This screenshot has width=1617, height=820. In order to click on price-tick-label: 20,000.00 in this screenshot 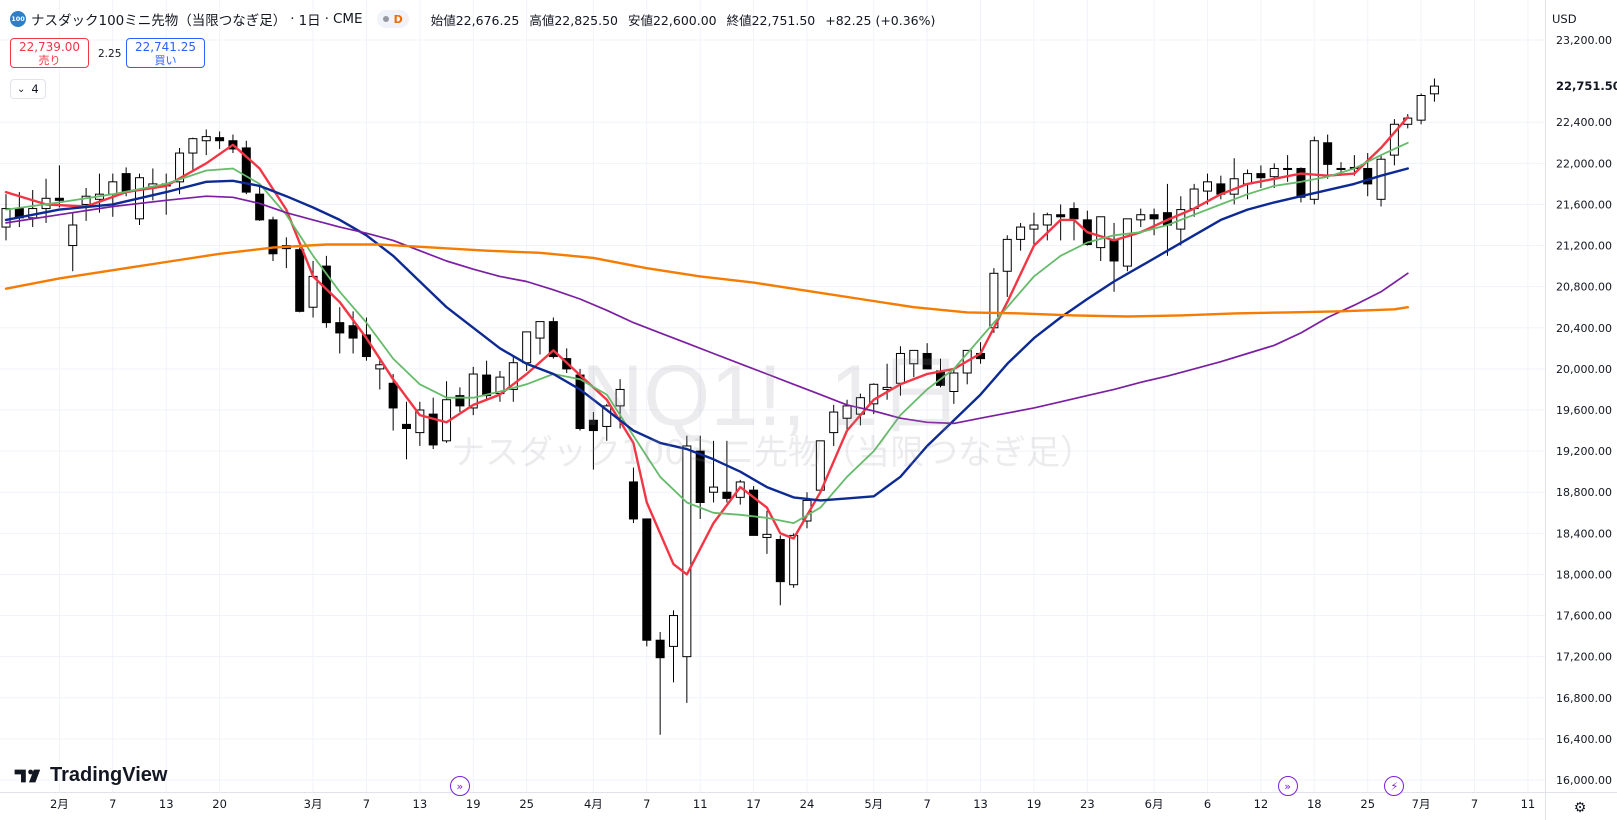, I will do `click(1584, 369)`.